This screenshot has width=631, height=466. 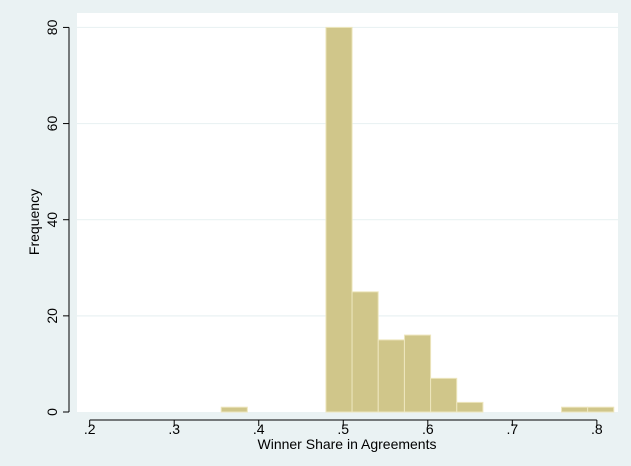 I want to click on x-tick-label: .8, so click(x=597, y=429).